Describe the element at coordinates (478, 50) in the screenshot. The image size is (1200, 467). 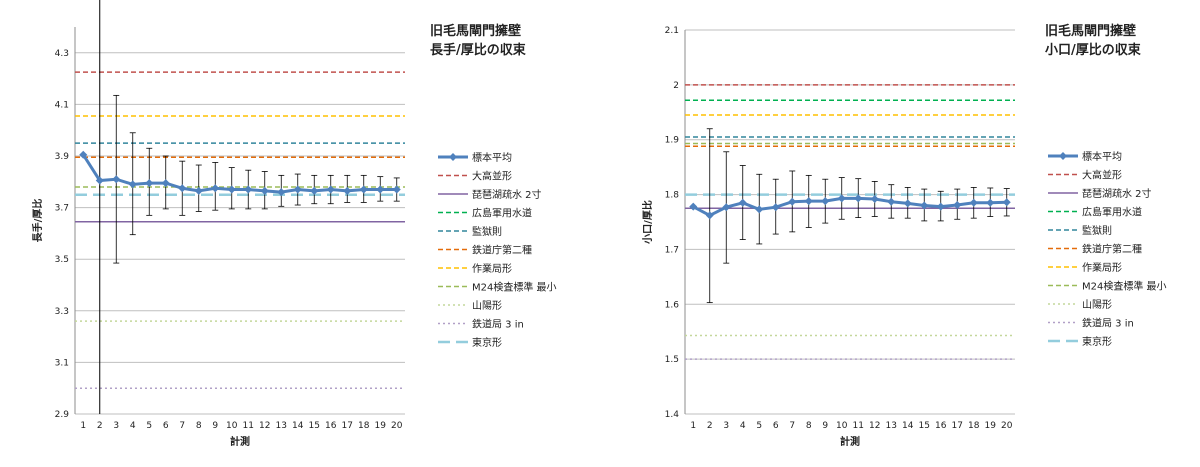
I see `chart-title-line: 長手/厚比の収束` at that location.